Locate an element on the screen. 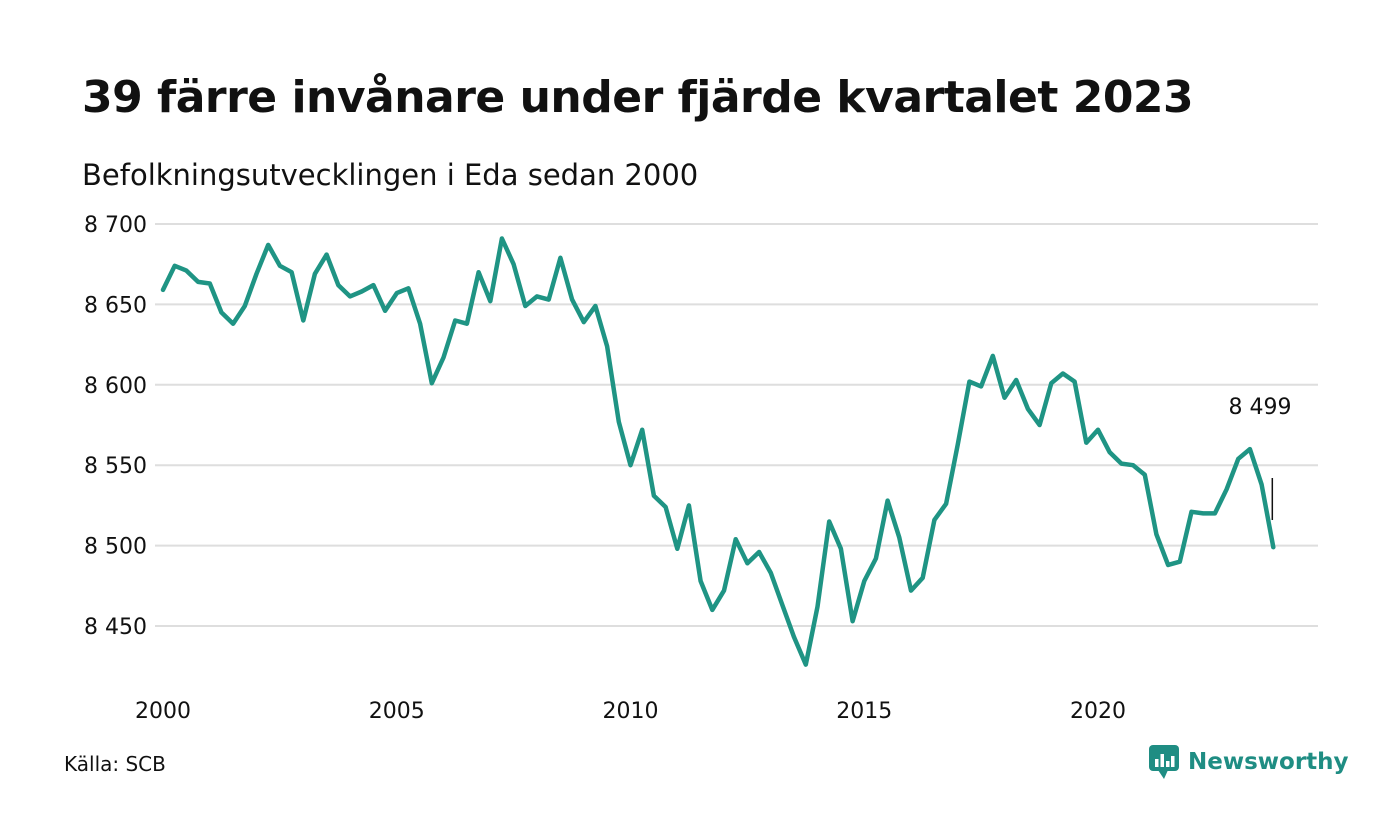 The height and width of the screenshot is (840, 1400). y-tick-label: 8 650 is located at coordinates (115, 305).